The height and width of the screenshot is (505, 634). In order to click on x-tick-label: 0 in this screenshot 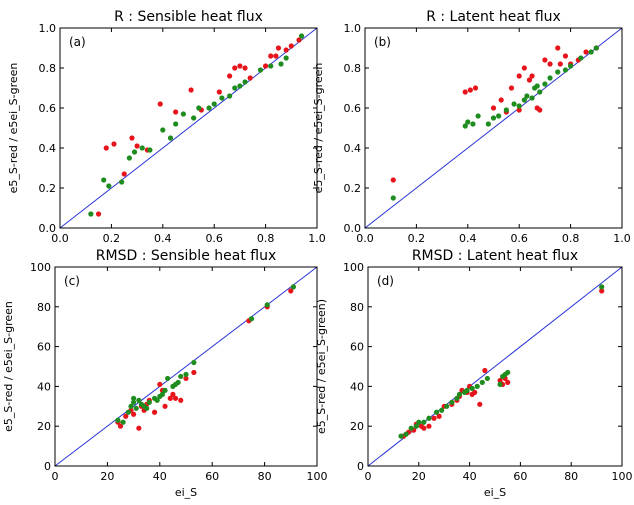, I will do `click(368, 476)`.